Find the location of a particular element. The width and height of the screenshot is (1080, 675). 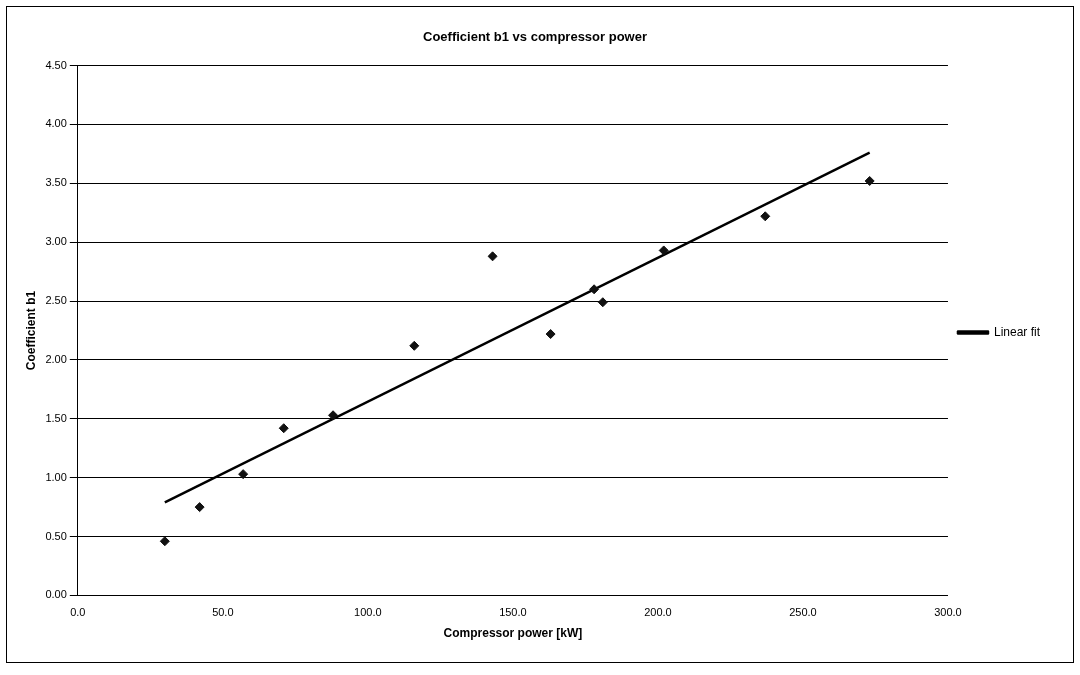

x-axis-title: Compressor power [kW] is located at coordinates (513, 633).